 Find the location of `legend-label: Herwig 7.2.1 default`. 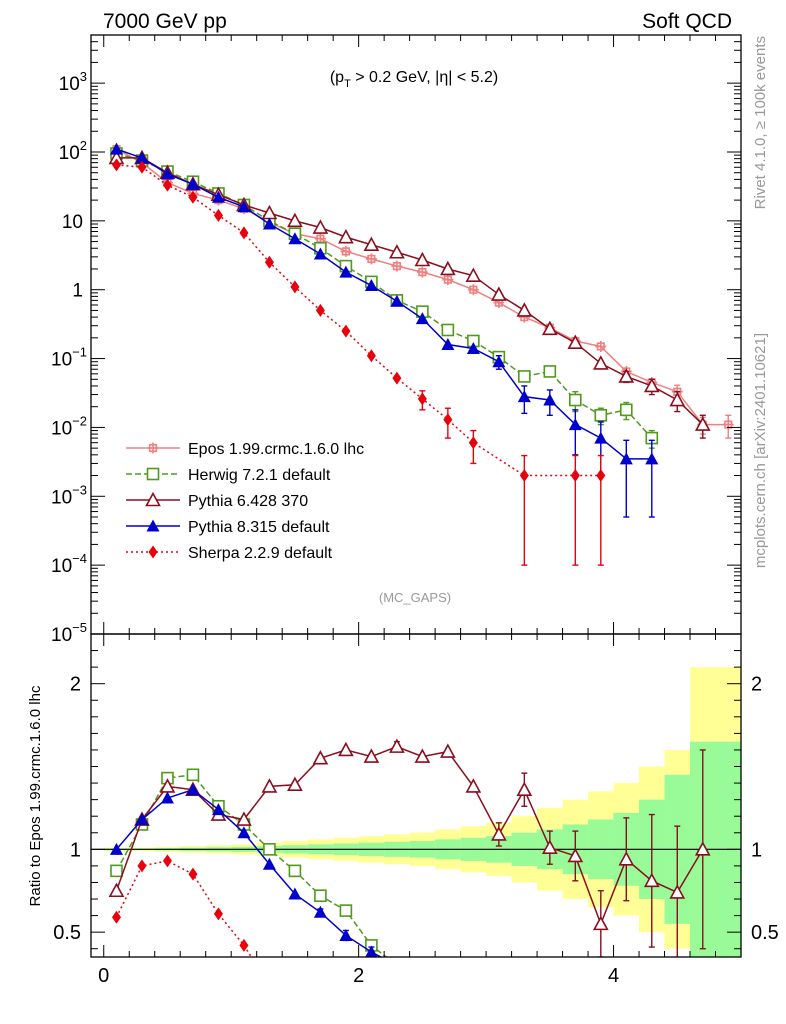

legend-label: Herwig 7.2.1 default is located at coordinates (259, 475).